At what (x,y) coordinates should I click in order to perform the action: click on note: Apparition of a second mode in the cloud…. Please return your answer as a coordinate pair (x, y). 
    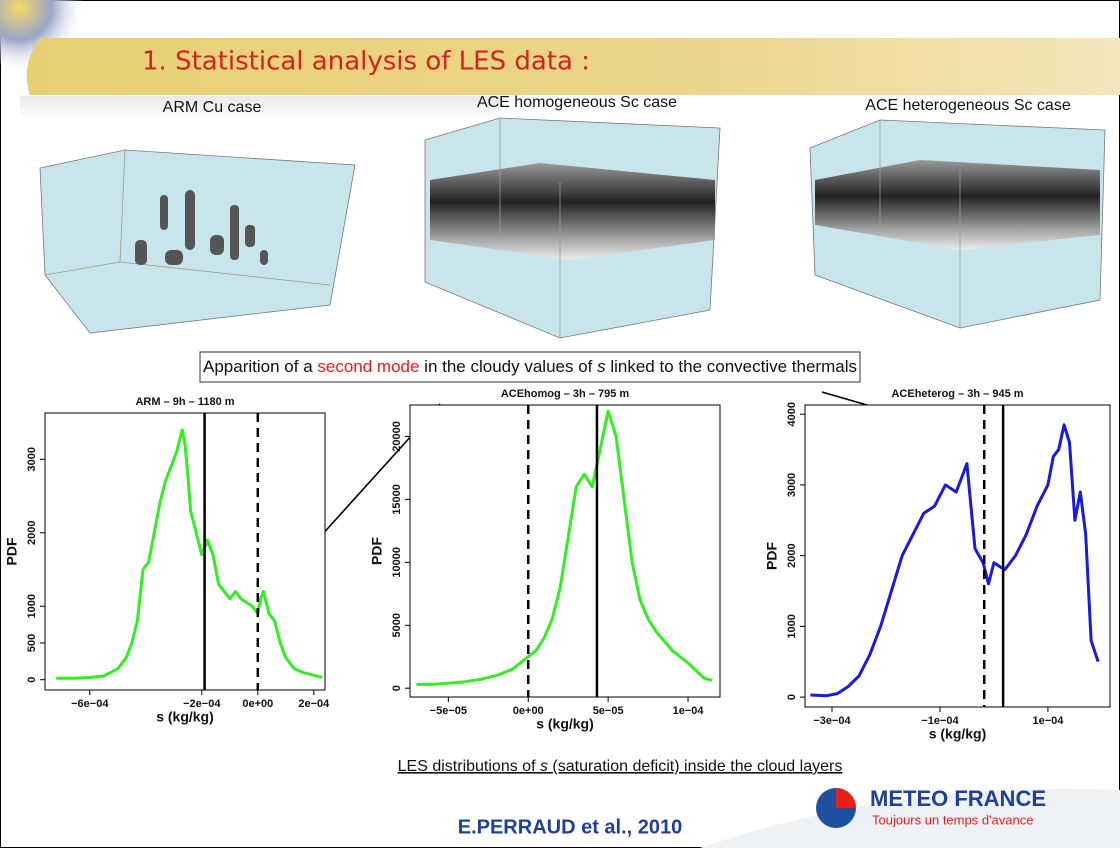
    Looking at the image, I should click on (530, 366).